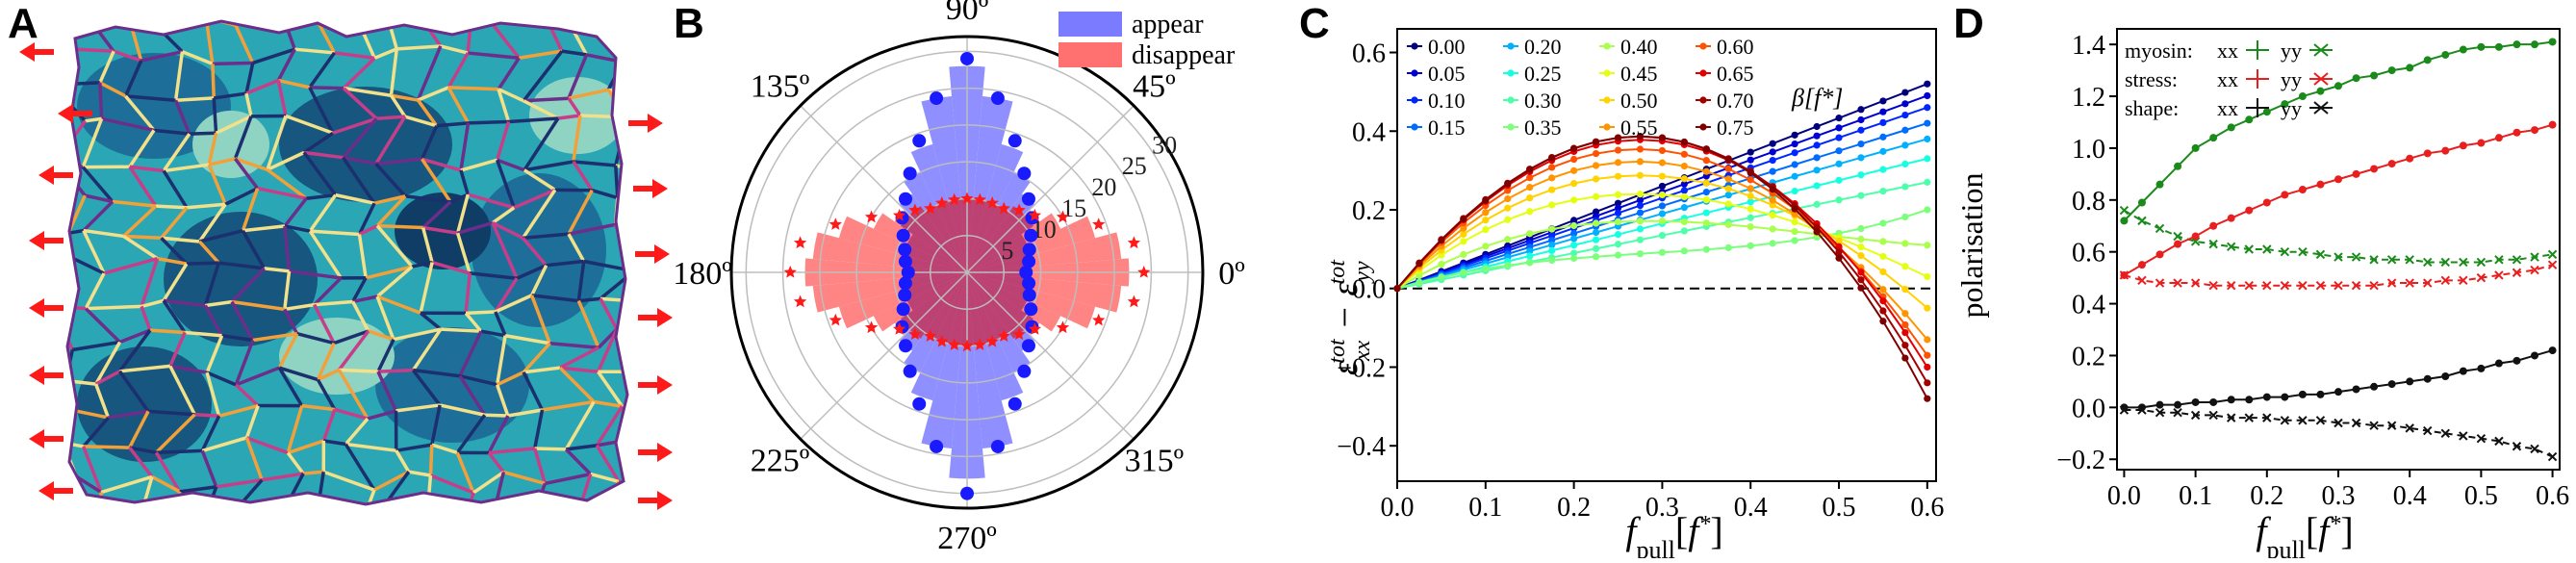 The height and width of the screenshot is (563, 2576). Describe the element at coordinates (1639, 101) in the screenshot. I see `legend-label: 0.50` at that location.